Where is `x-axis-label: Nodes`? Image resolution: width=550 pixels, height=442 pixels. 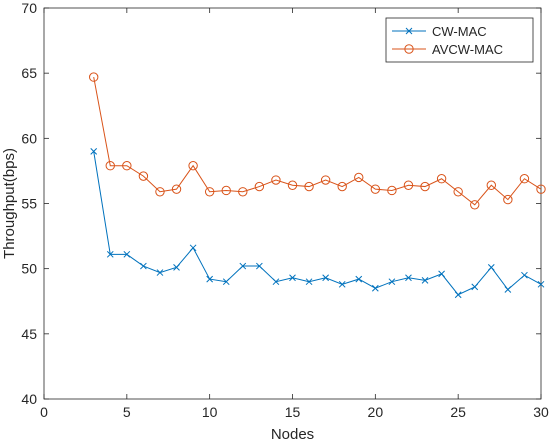 x-axis-label: Nodes is located at coordinates (292, 434).